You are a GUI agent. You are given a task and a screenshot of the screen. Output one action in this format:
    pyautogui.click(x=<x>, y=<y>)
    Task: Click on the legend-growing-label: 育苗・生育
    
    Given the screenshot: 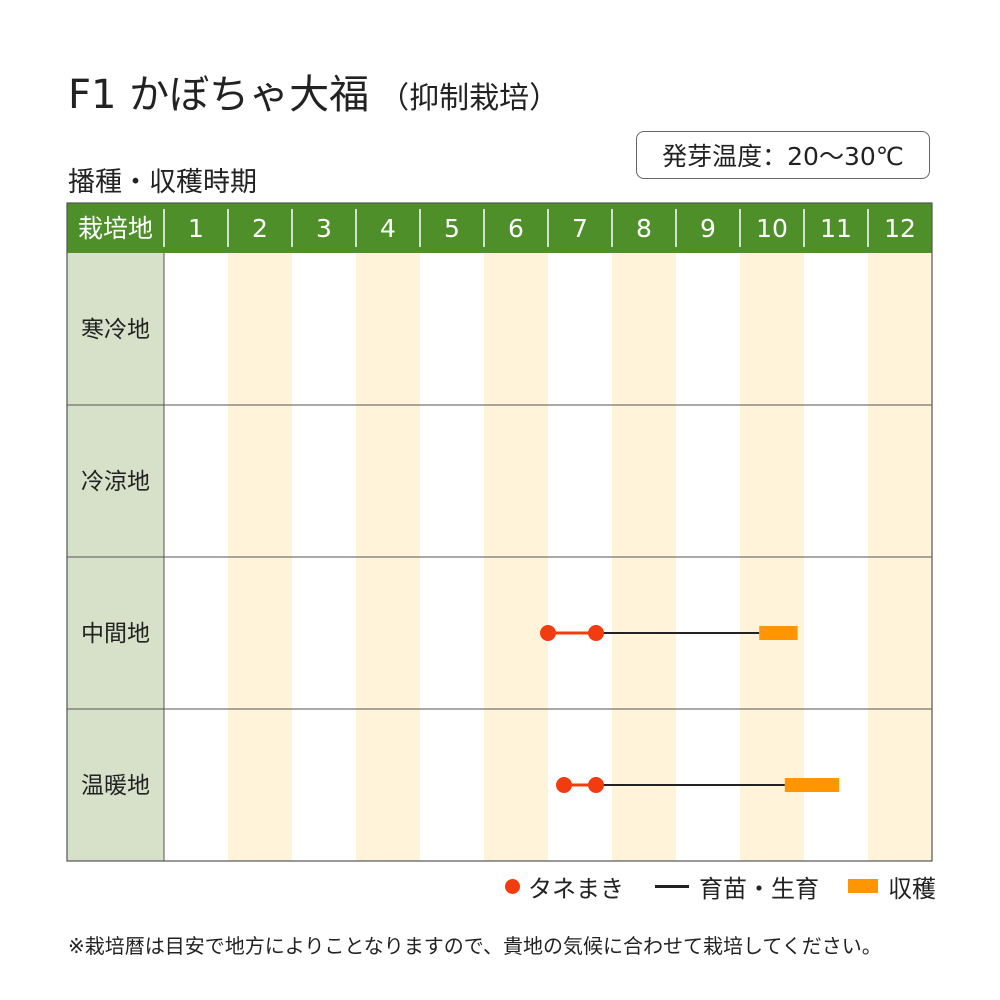 What is the action you would take?
    pyautogui.click(x=759, y=888)
    